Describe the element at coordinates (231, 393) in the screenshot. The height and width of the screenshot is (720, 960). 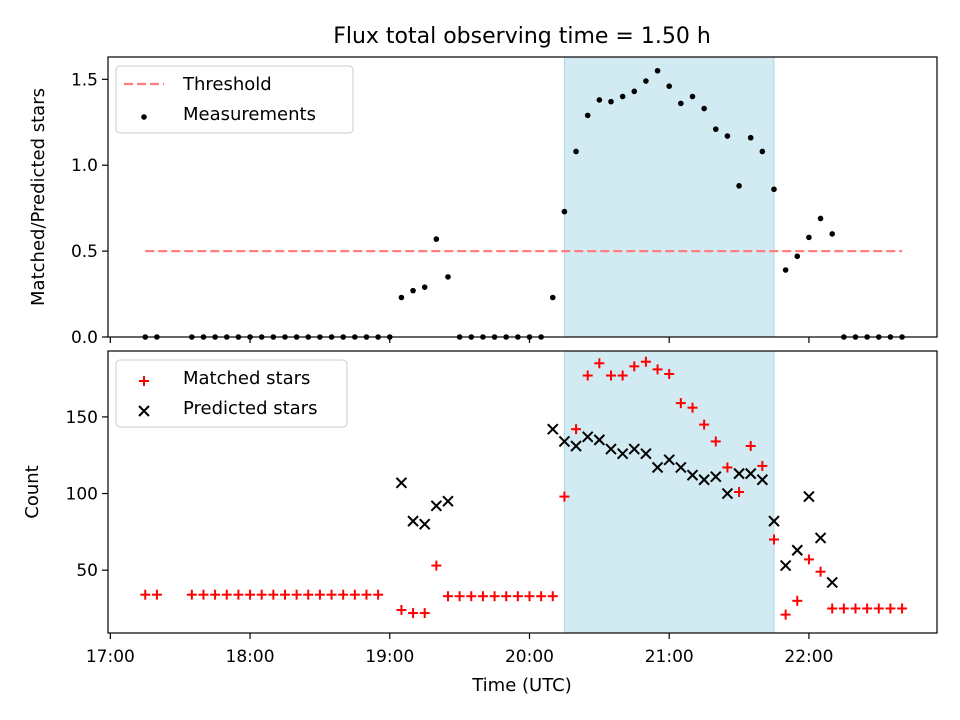
I see `legend: Matched stars Predicted stars` at that location.